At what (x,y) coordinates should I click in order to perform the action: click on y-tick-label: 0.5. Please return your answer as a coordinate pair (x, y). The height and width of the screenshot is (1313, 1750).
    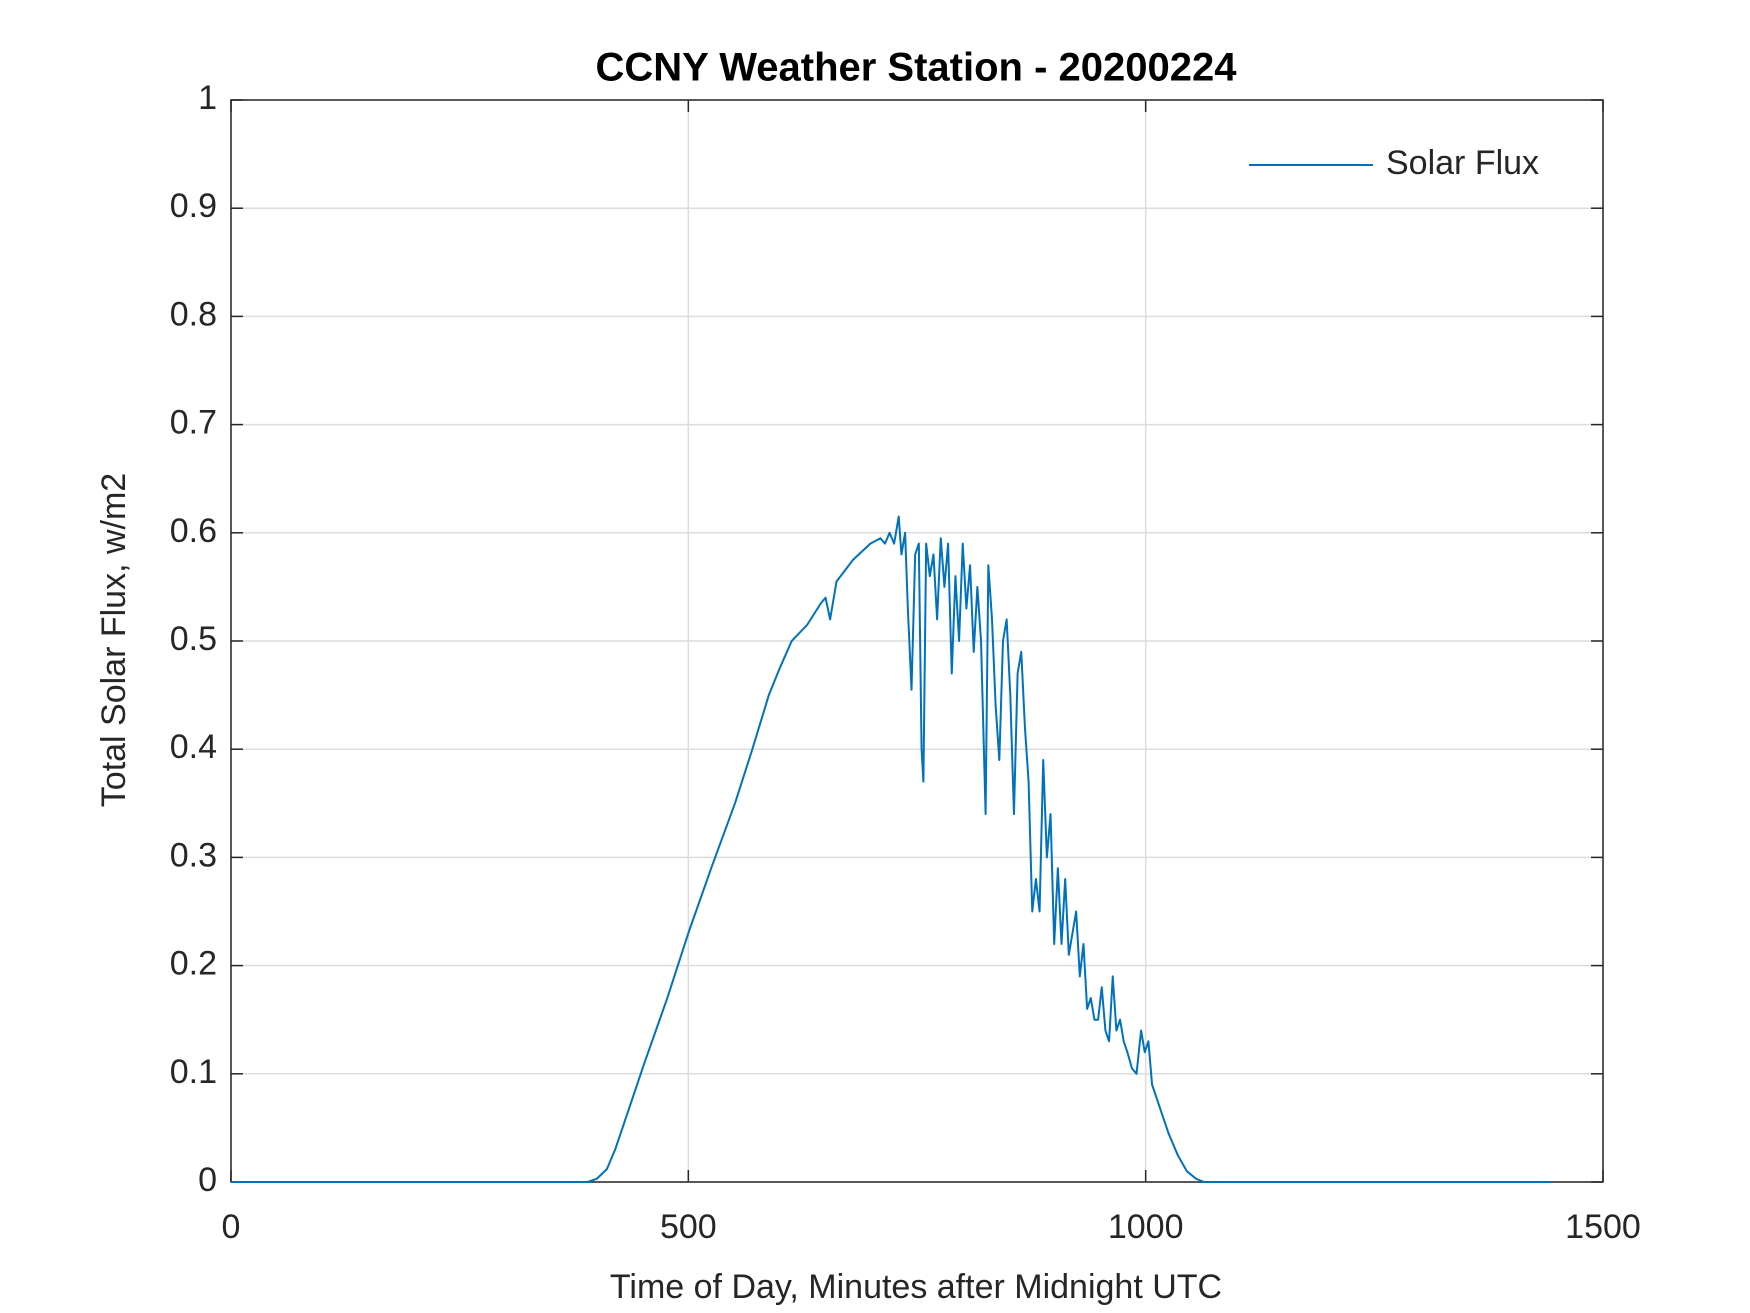
    Looking at the image, I should click on (193, 639).